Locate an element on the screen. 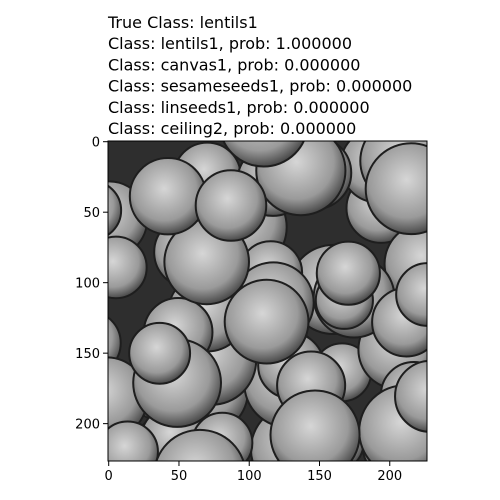 Image resolution: width=500 pixels, height=500 pixels. title-line: Class: ceiling2, prob: 0.000000 is located at coordinates (232, 128).